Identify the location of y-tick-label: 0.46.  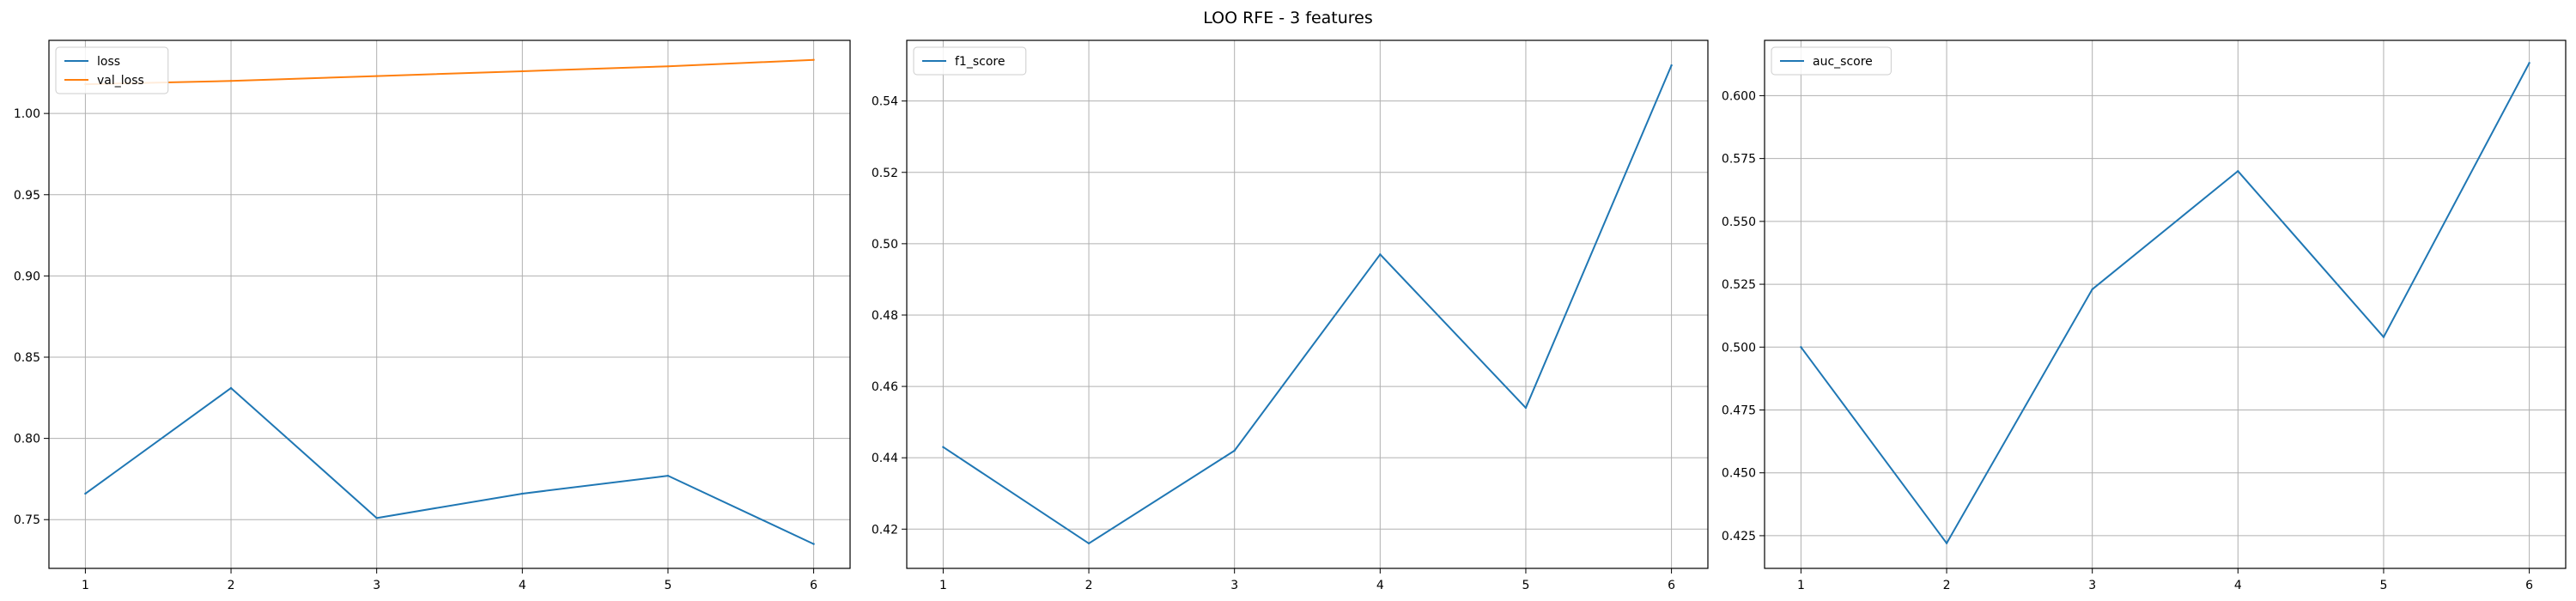
(885, 387).